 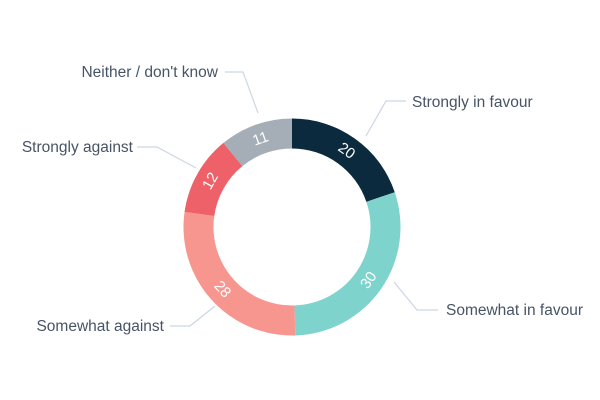 I want to click on leader-line-strongly-against, so click(x=167, y=157).